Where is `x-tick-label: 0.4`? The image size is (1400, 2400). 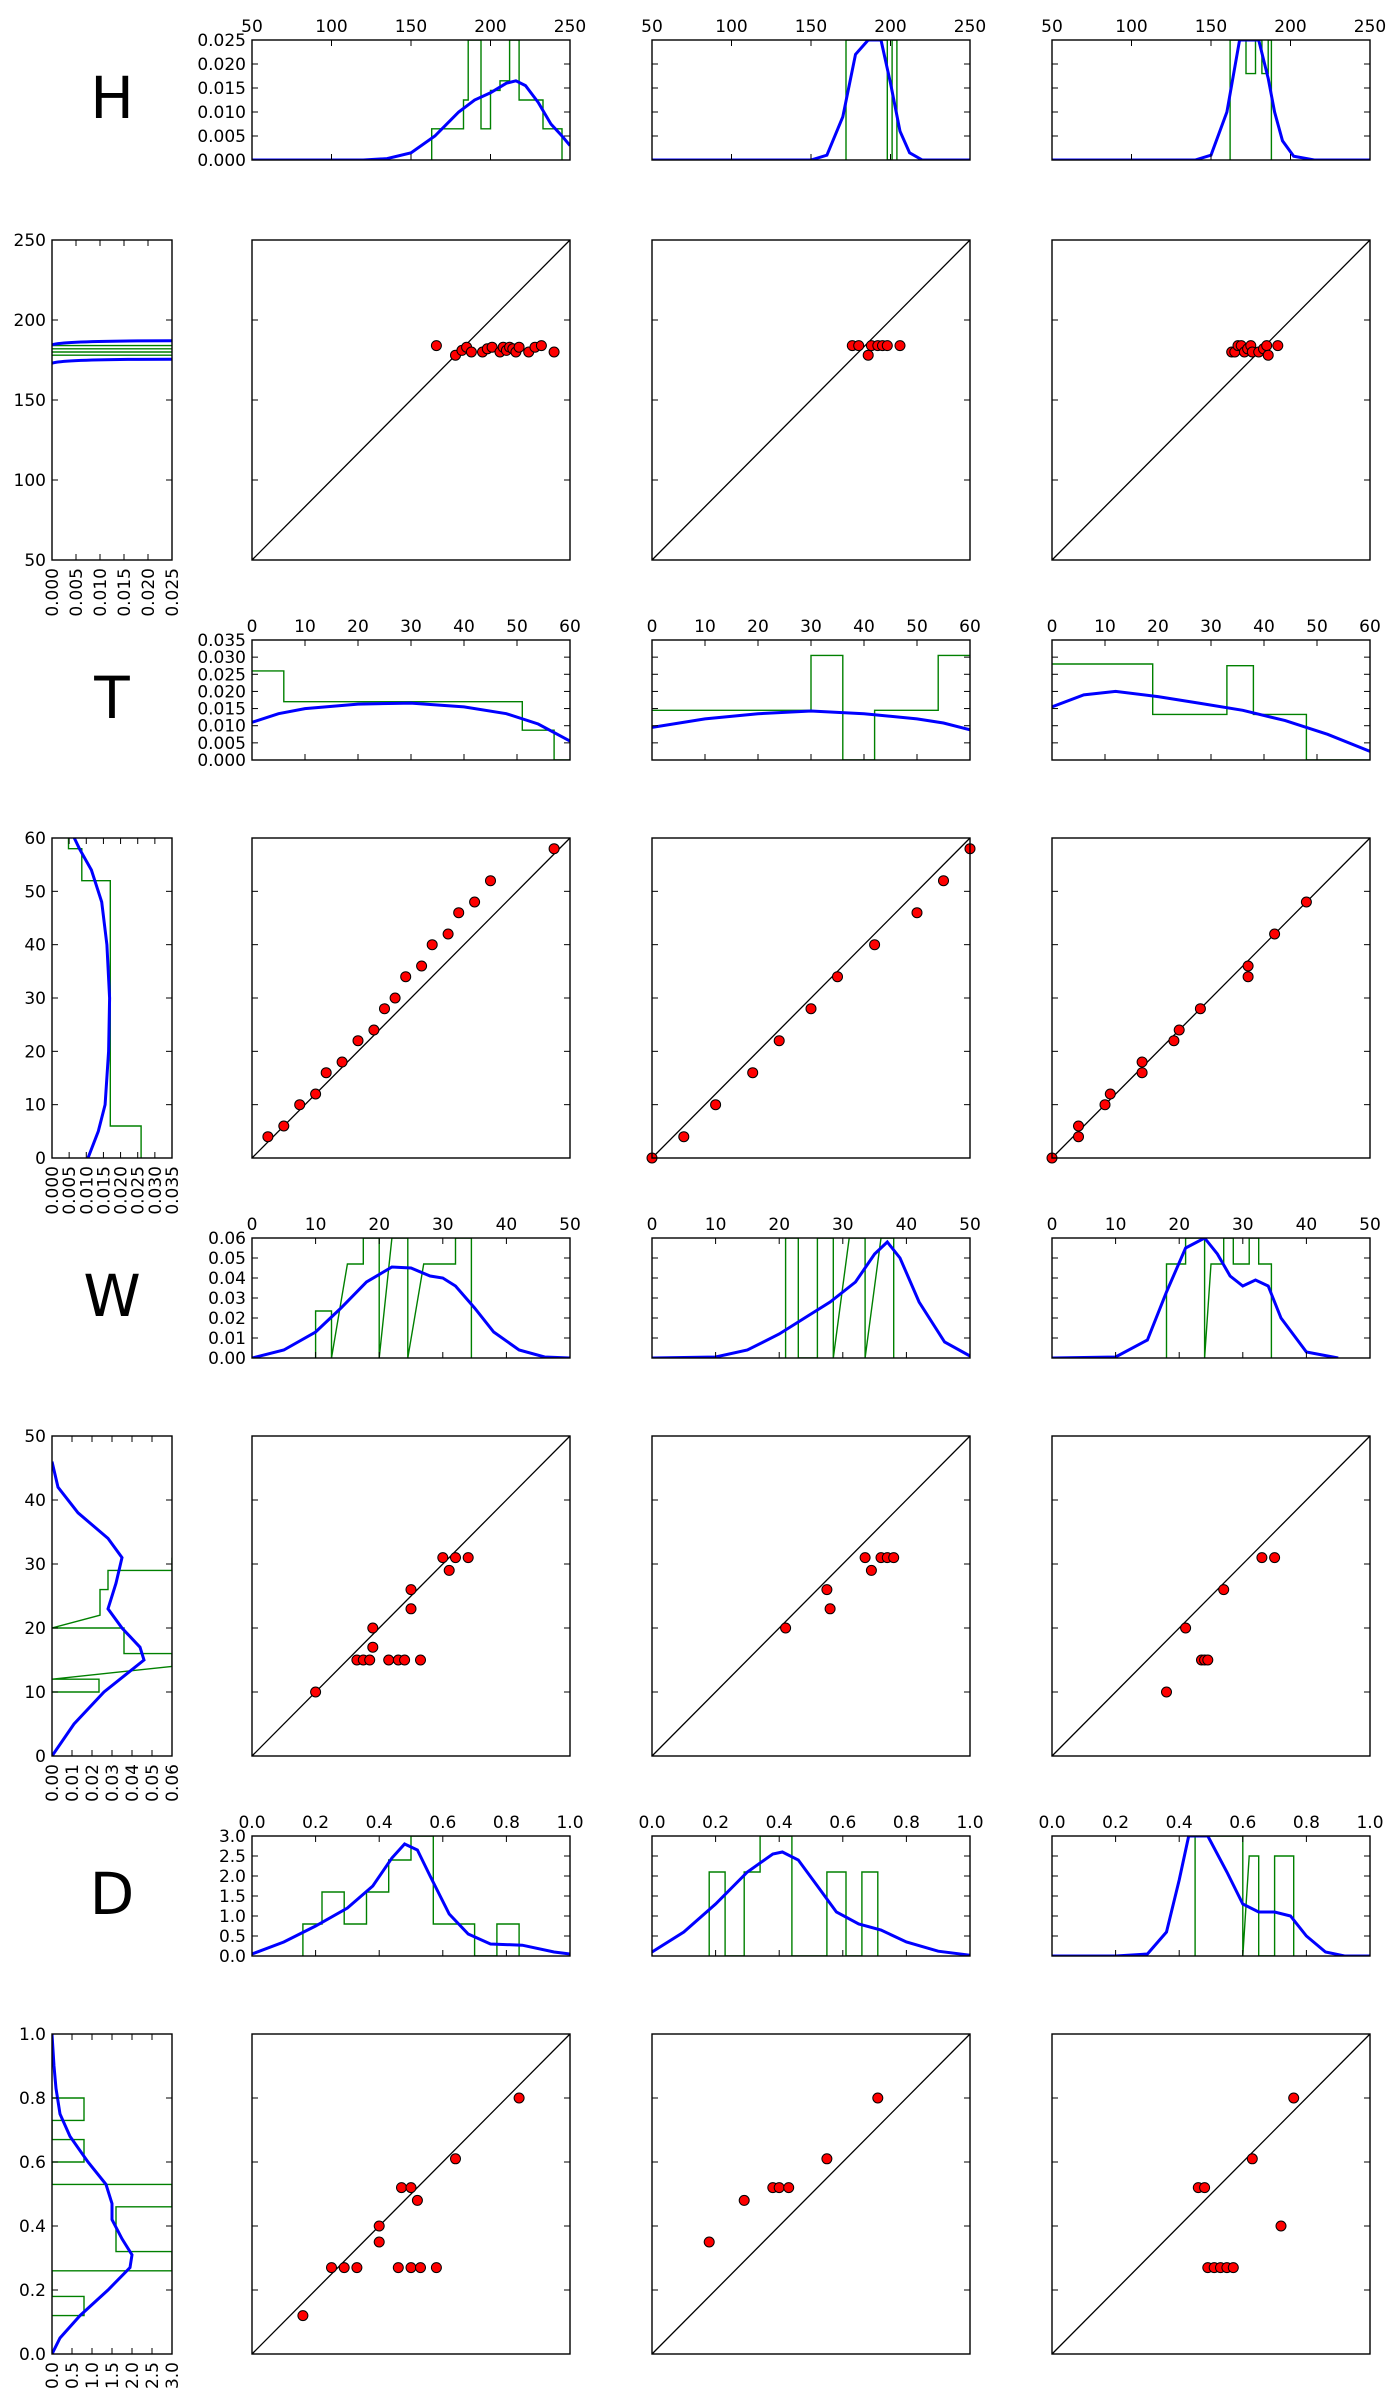
x-tick-label: 0.4 is located at coordinates (379, 1823).